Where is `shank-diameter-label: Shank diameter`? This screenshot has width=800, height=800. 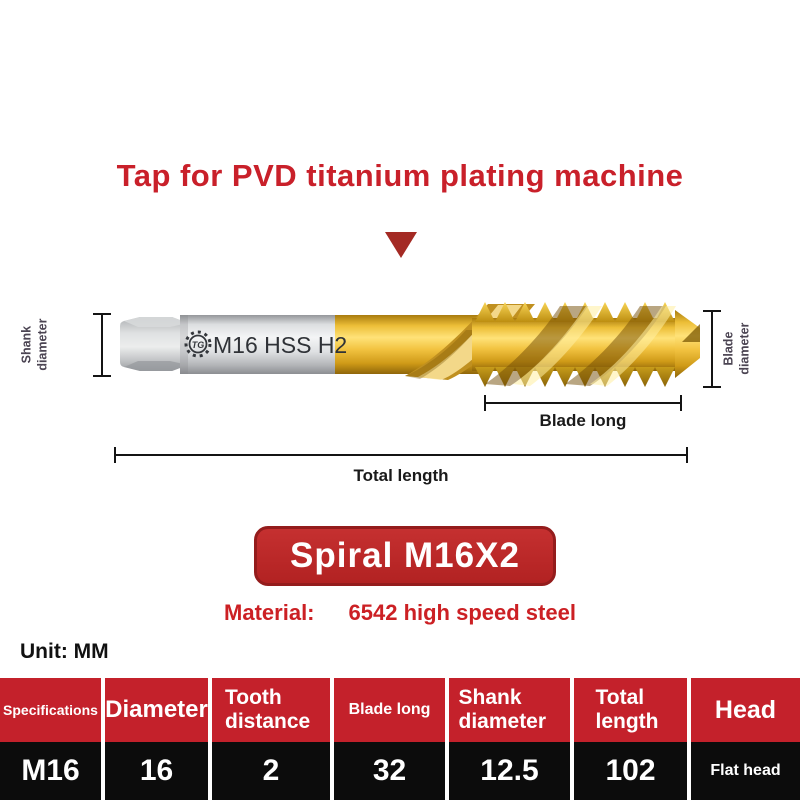 shank-diameter-label: Shank diameter is located at coordinates (34, 345).